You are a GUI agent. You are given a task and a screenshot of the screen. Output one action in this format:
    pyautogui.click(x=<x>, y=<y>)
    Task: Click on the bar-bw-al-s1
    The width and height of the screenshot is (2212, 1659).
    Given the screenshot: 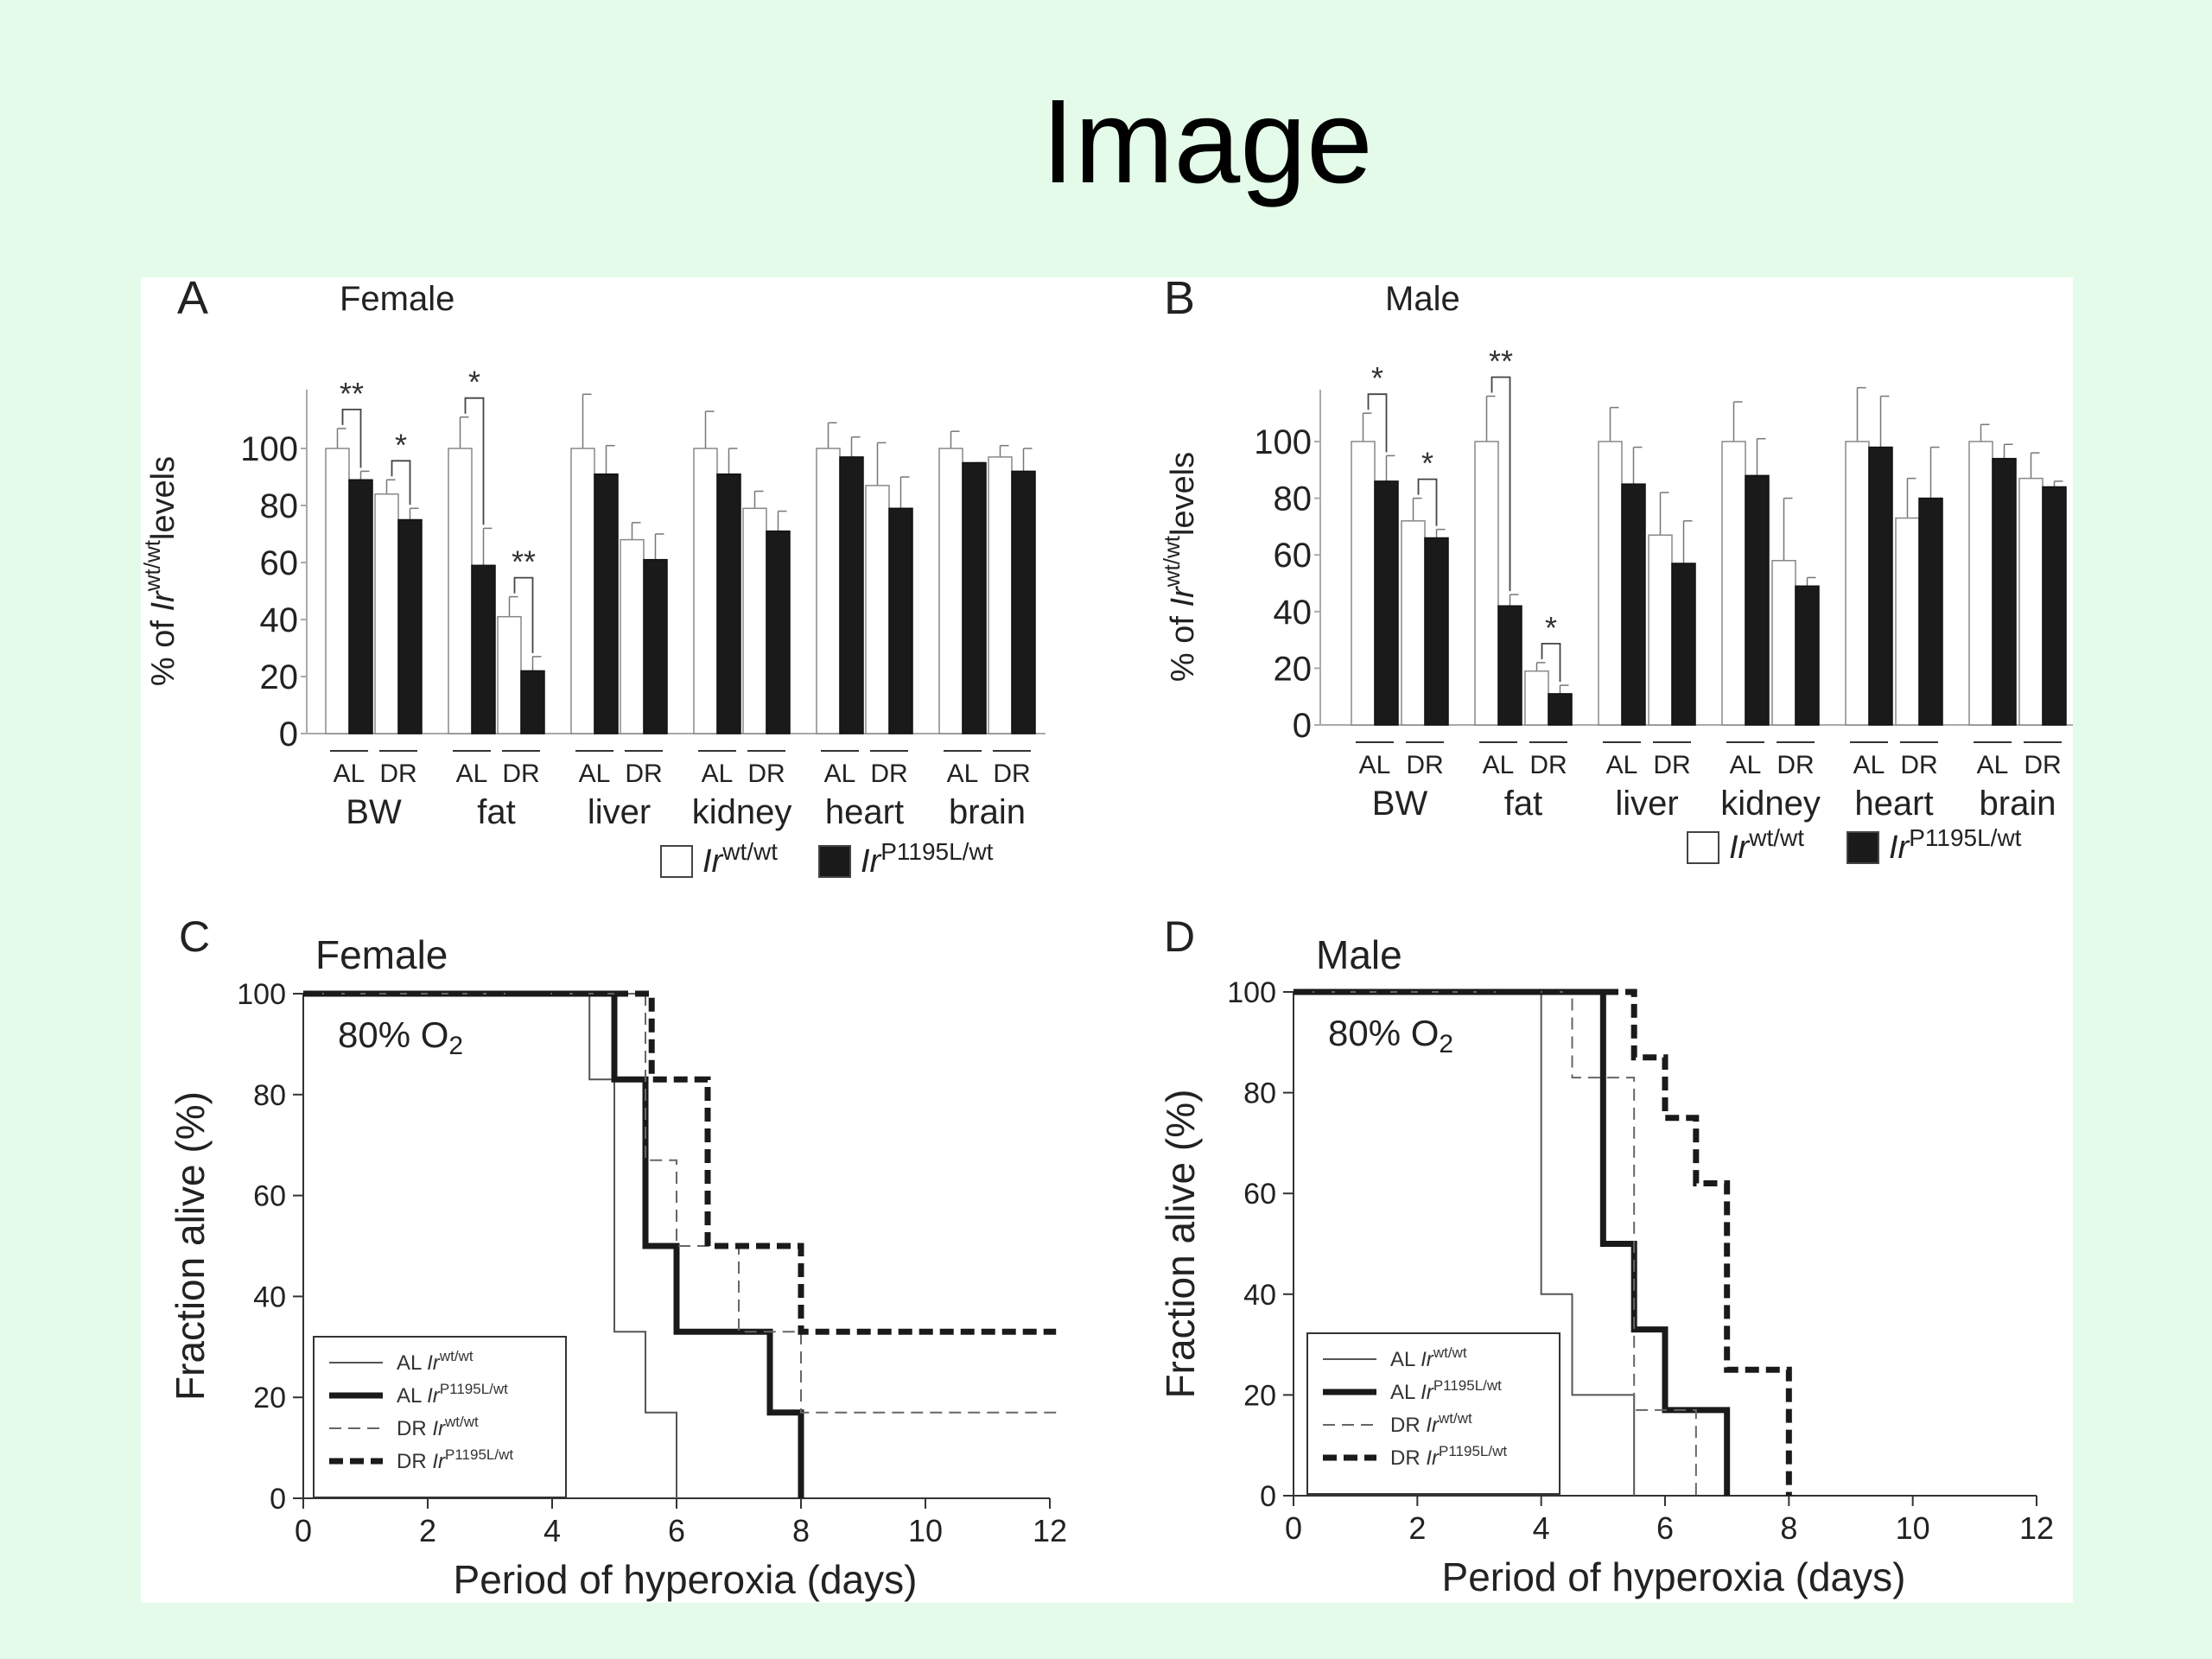 What is the action you would take?
    pyautogui.click(x=1386, y=603)
    